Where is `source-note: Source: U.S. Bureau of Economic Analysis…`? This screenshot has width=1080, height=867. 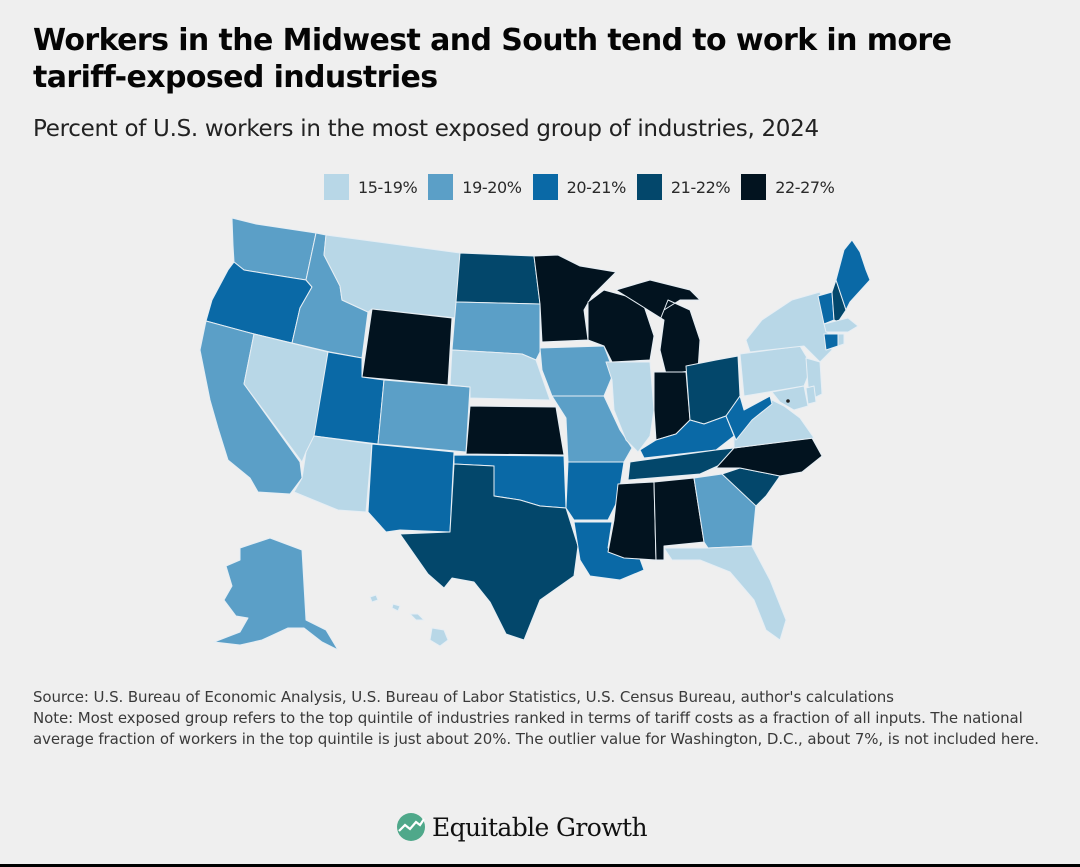 source-note: Source: U.S. Bureau of Economic Analysis… is located at coordinates (463, 697).